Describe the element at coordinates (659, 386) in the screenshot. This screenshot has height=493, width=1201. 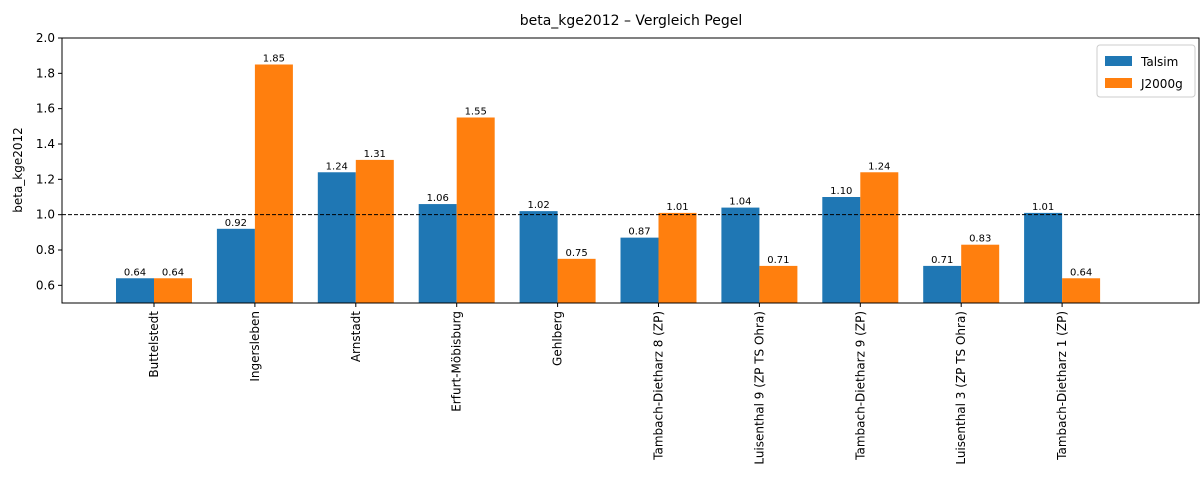
I see `x-tick-label: Tambach-Dietharz 8 (ZP)` at that location.